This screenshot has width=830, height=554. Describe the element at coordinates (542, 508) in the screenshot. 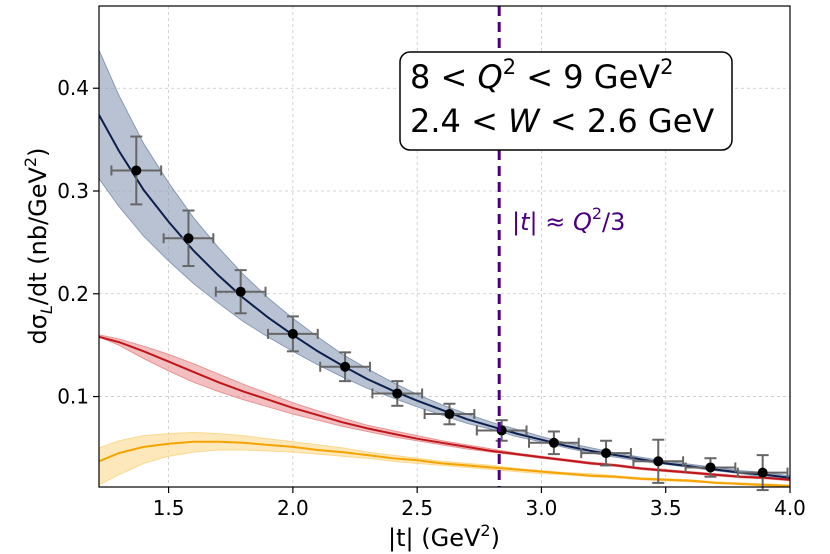

I see `x-tick-label: 3.0` at that location.